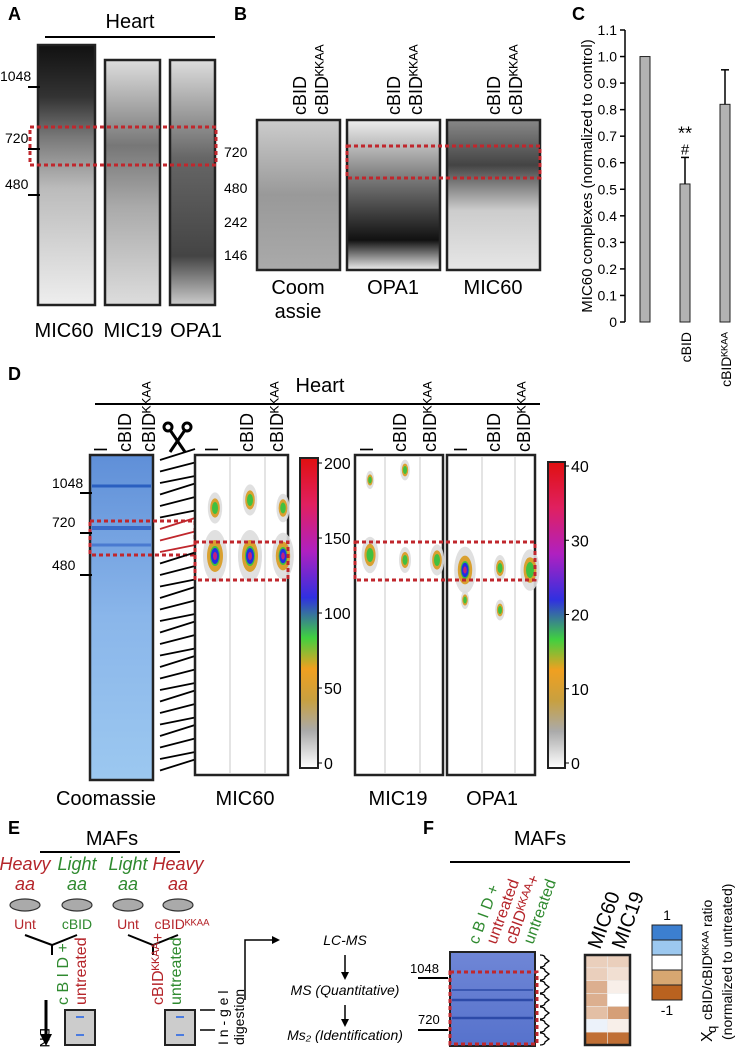  Describe the element at coordinates (667, 915) in the screenshot. I see `legend-max: 1` at that location.